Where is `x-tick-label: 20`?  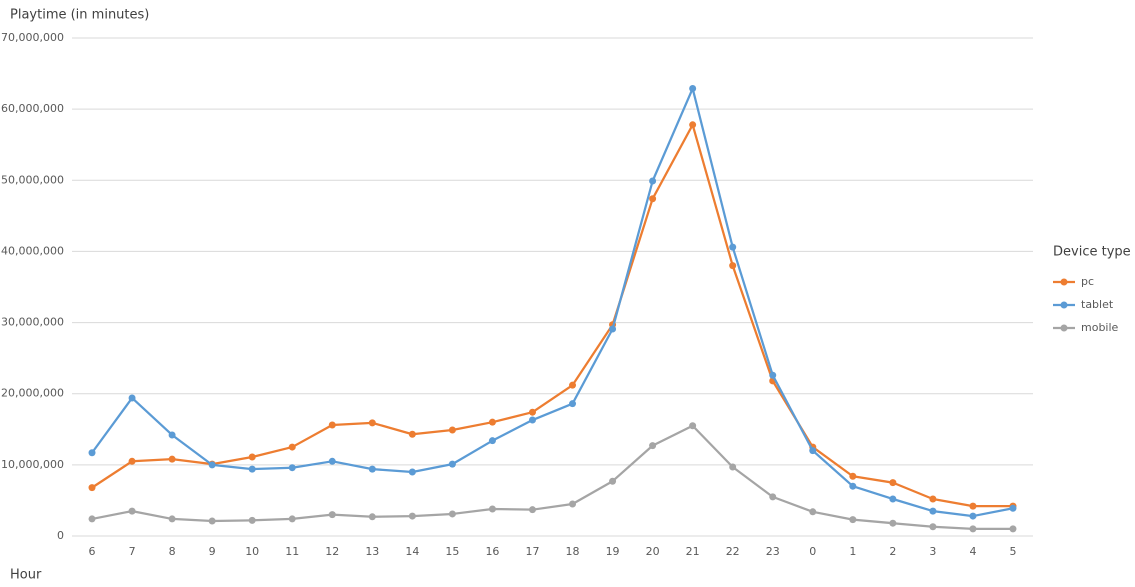 x-tick-label: 20 is located at coordinates (653, 551).